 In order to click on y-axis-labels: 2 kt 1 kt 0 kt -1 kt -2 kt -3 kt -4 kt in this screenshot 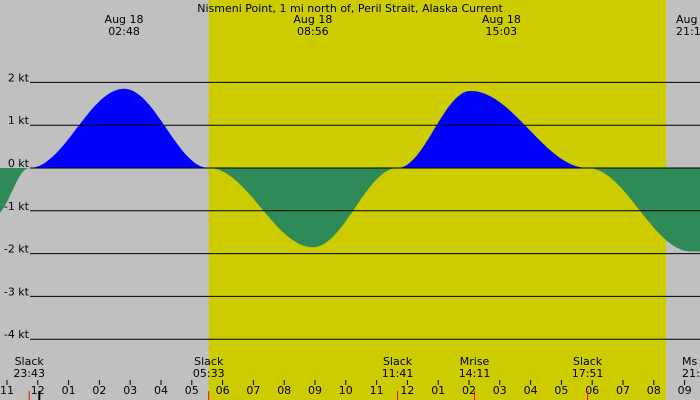, I will do `click(17, 206)`.